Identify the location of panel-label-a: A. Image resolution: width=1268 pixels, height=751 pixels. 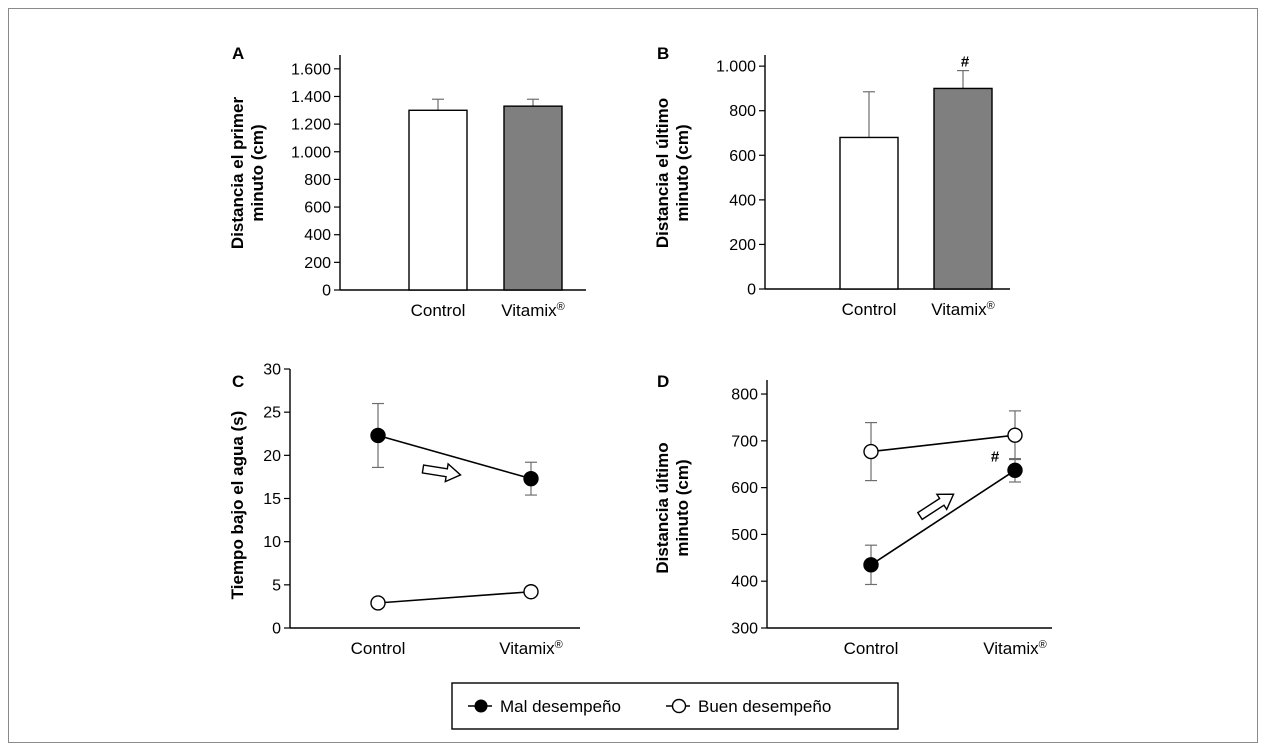
(238, 53).